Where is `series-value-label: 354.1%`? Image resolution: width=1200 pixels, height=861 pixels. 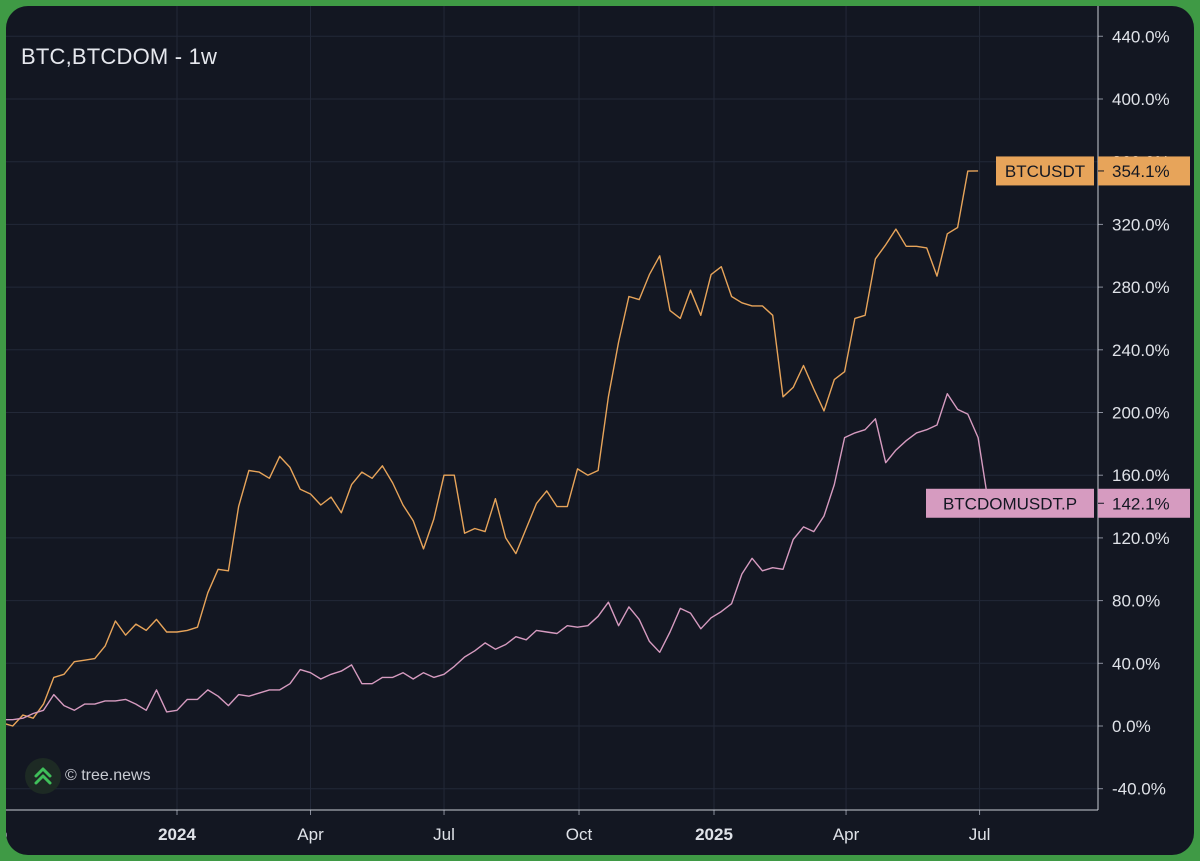 series-value-label: 354.1% is located at coordinates (1141, 171).